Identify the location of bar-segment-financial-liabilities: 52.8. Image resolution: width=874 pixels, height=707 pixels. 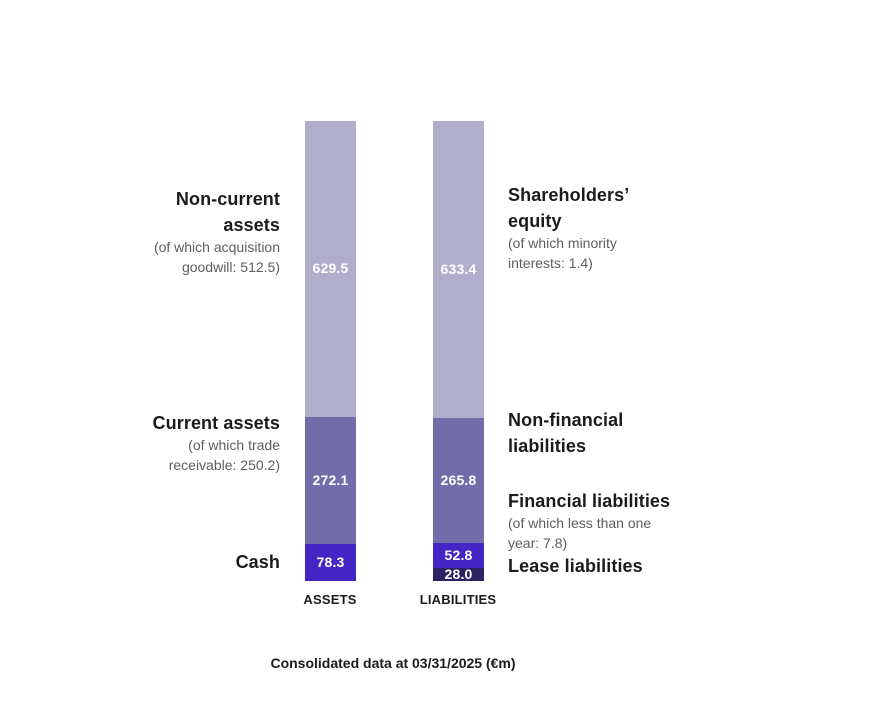
(458, 555).